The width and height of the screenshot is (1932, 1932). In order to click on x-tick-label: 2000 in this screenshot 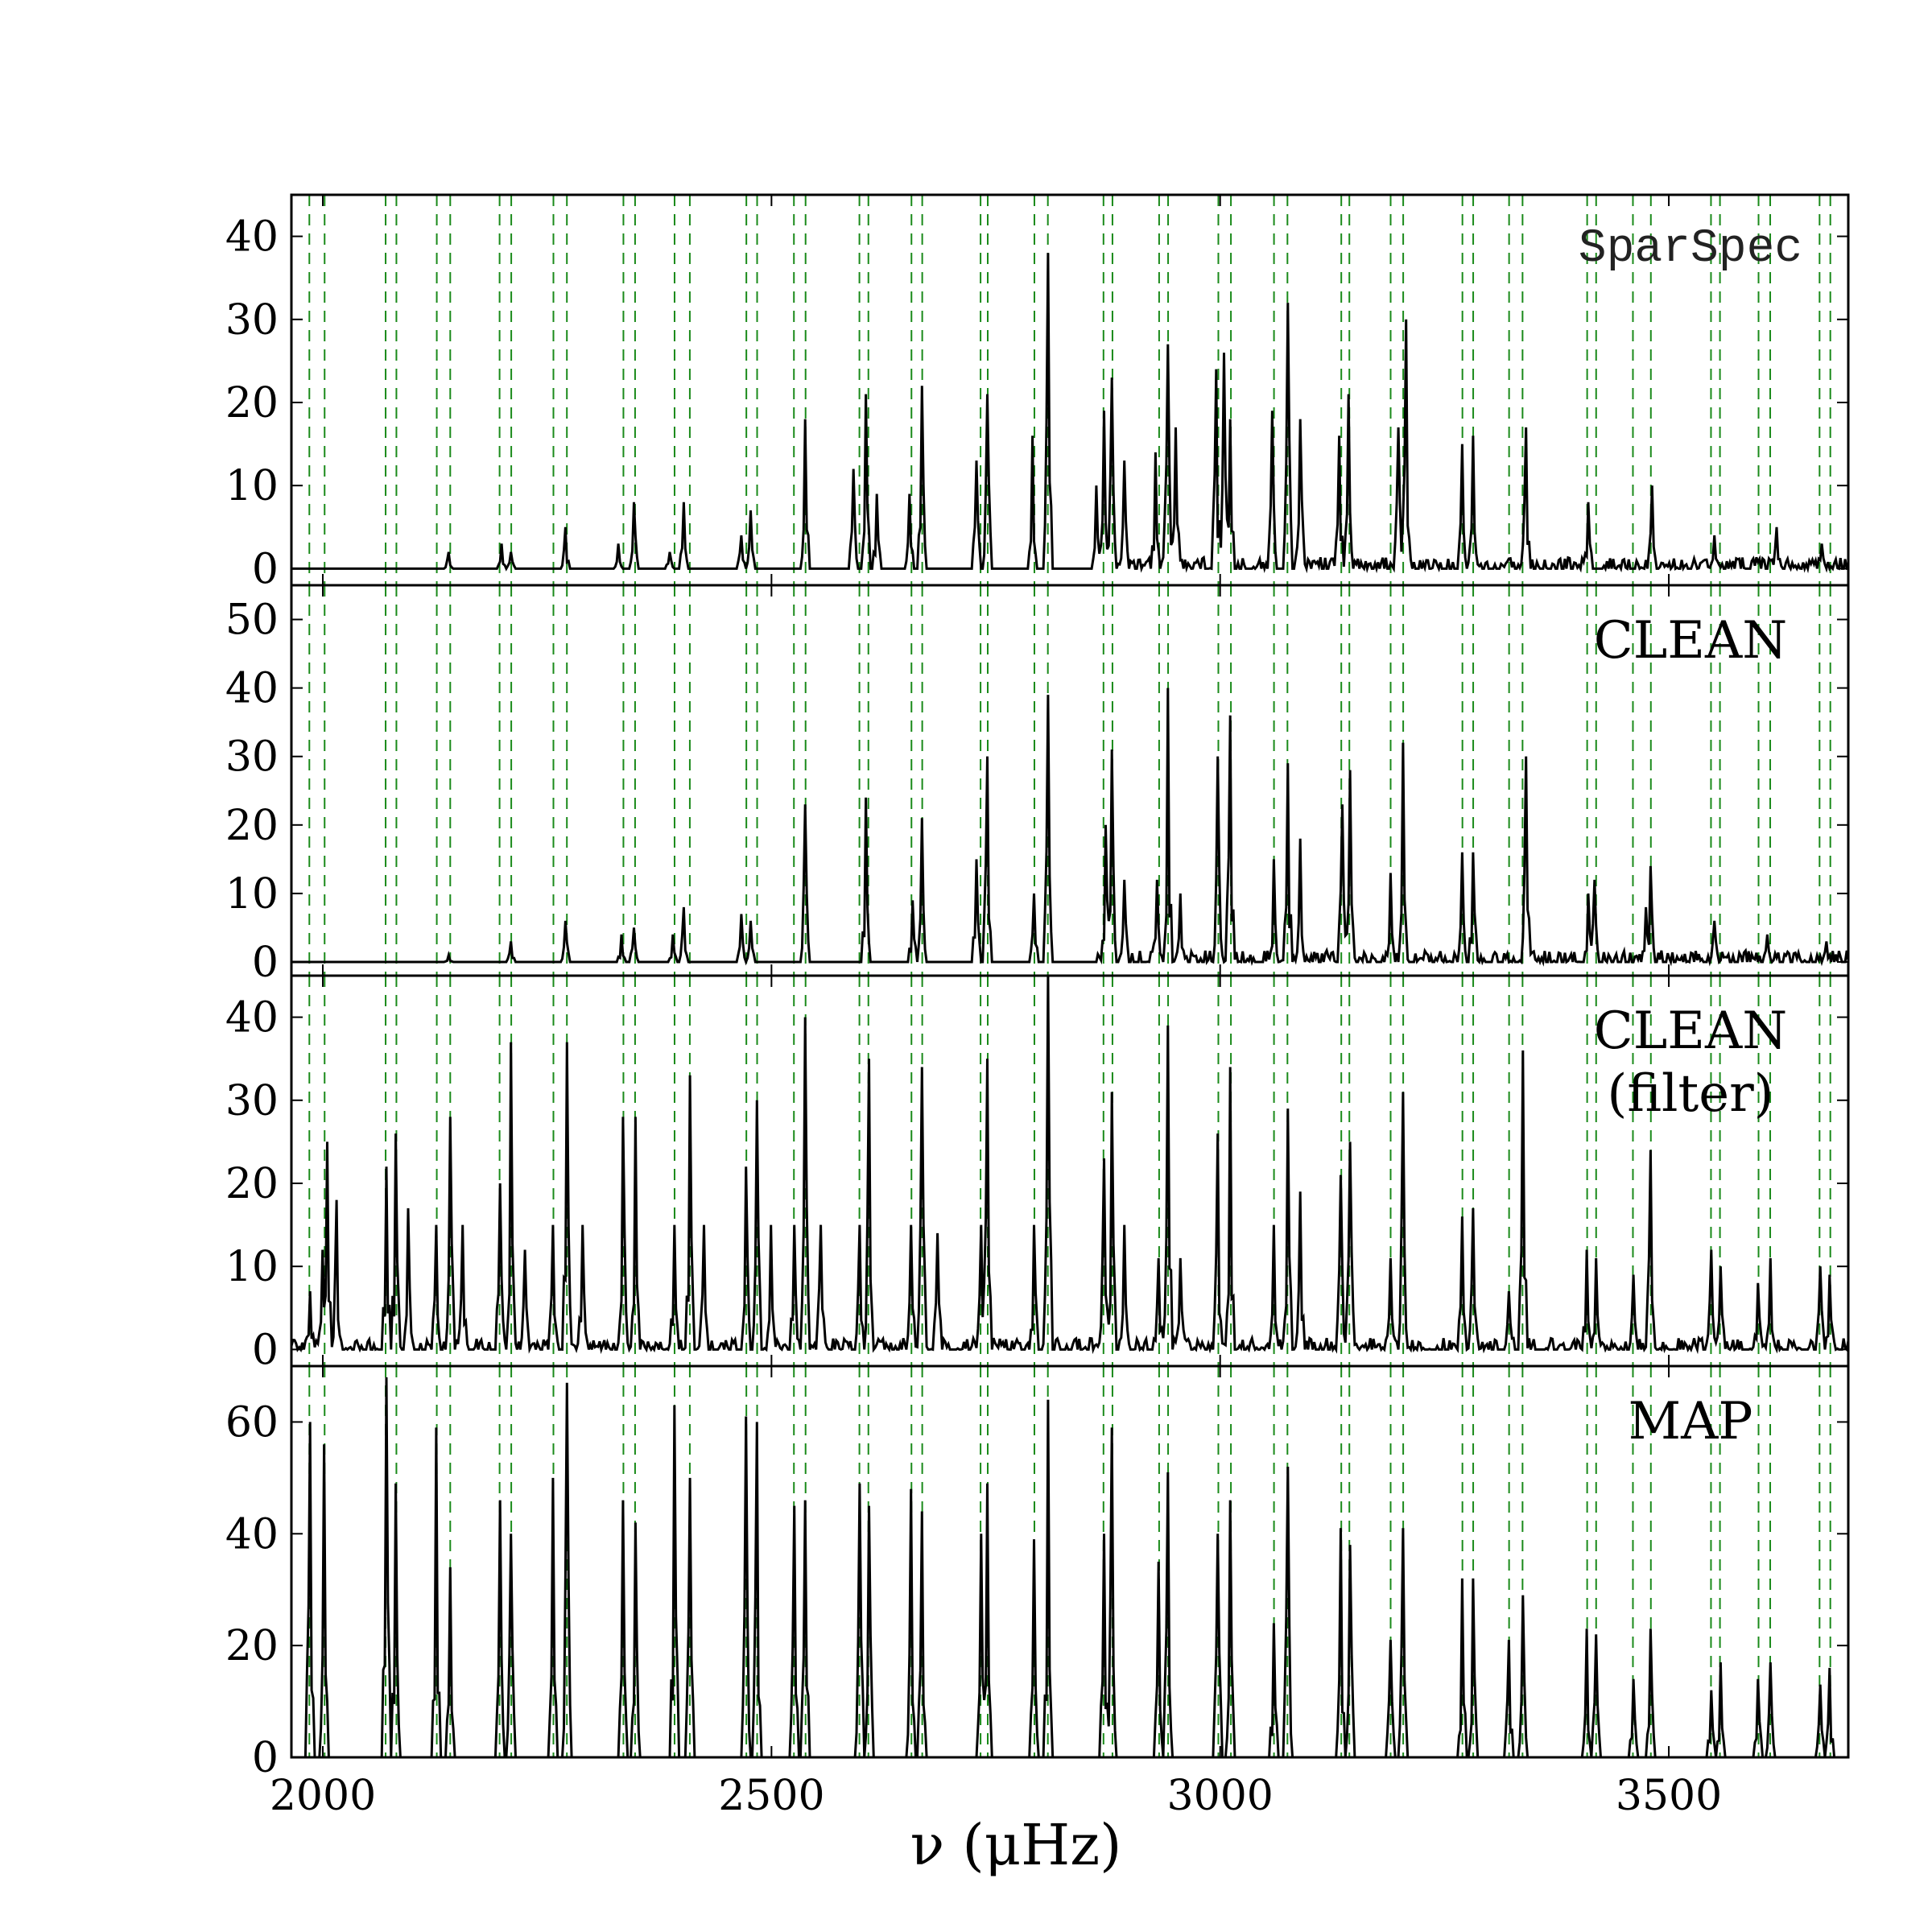, I will do `click(323, 1796)`.